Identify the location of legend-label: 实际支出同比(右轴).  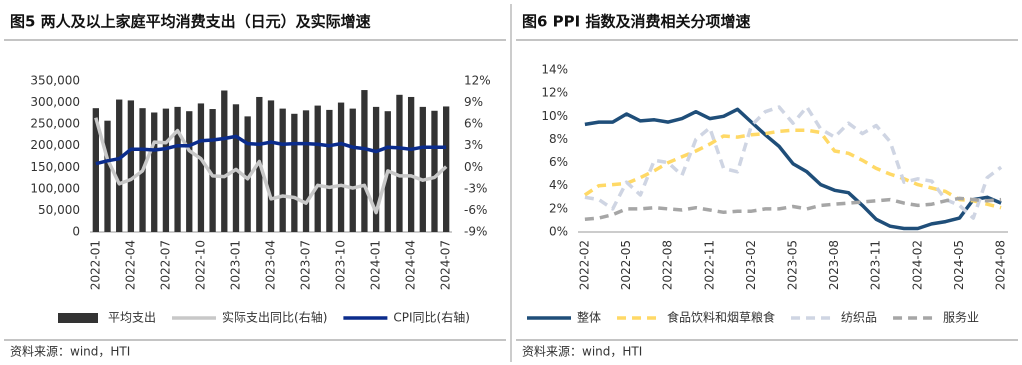
(274, 317).